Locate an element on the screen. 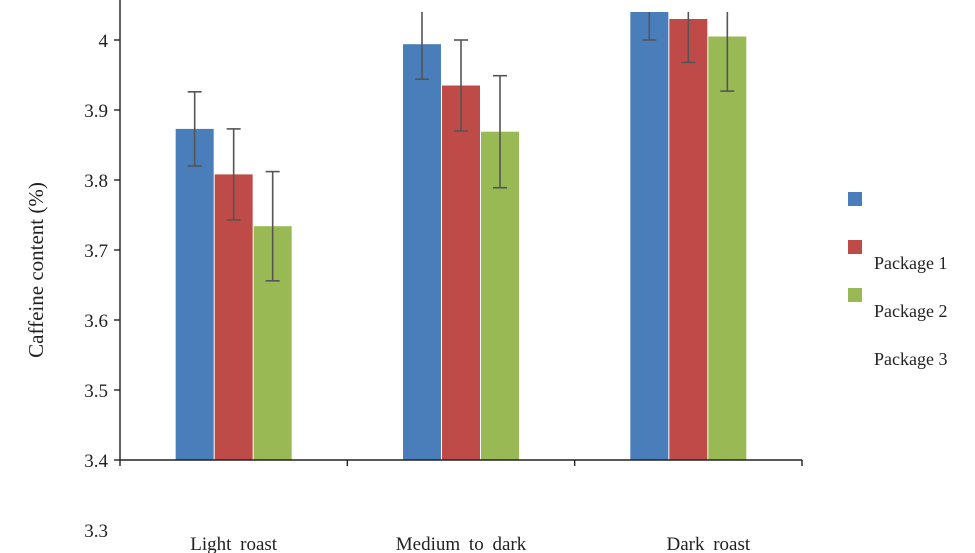 This screenshot has width=975, height=553. legend-label-2: Package 2 is located at coordinates (910, 311).